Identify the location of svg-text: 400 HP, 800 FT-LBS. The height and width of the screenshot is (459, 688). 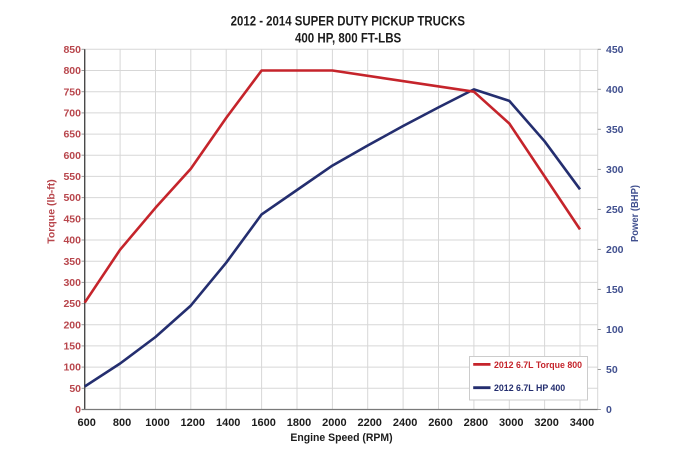
(348, 37).